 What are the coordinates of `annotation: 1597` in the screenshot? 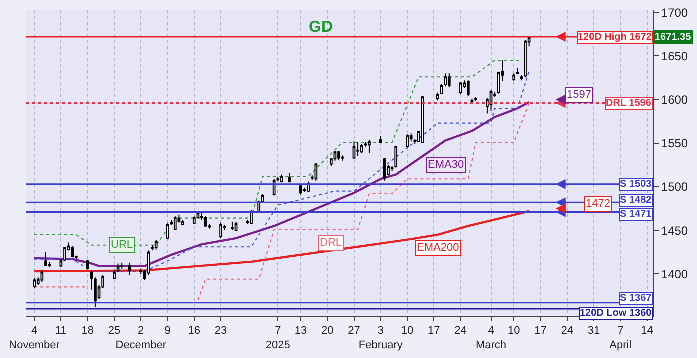 It's located at (579, 95).